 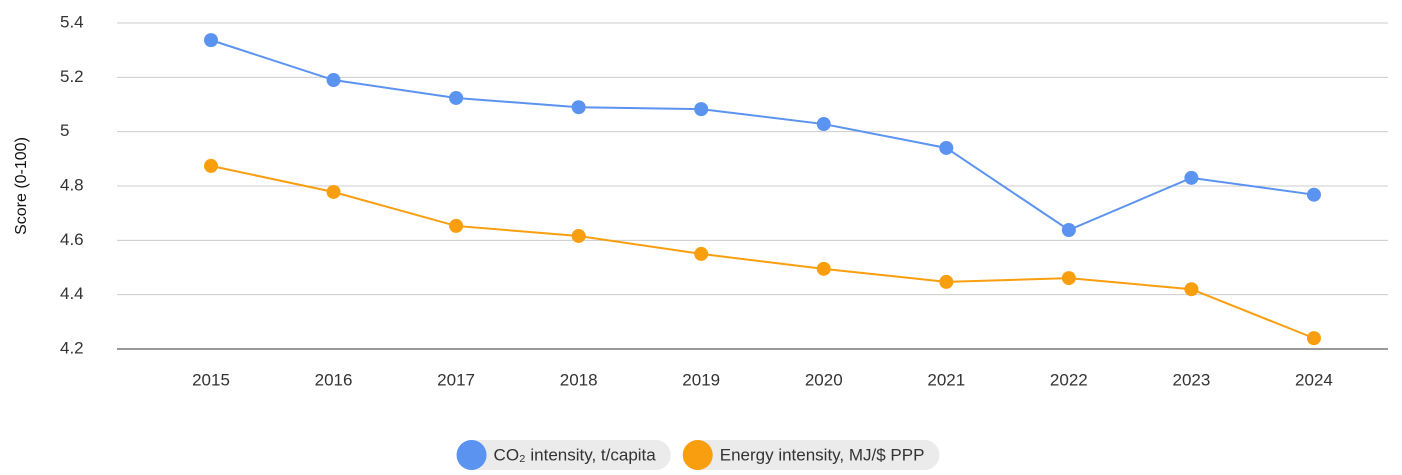 I want to click on x-tick-label: 2017, so click(x=456, y=379).